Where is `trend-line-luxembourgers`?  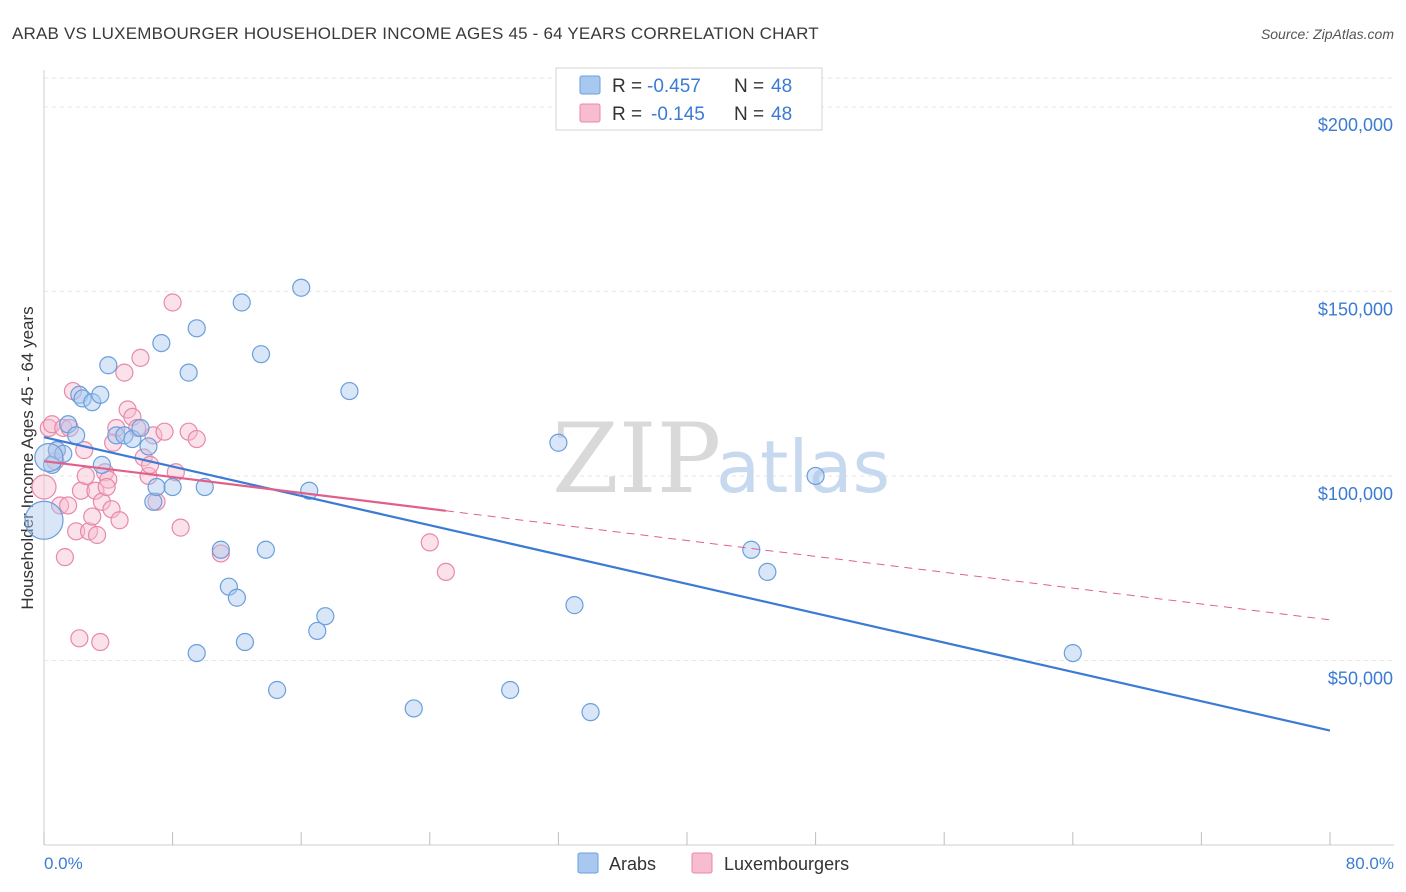
trend-line-luxembourgers is located at coordinates (245, 486).